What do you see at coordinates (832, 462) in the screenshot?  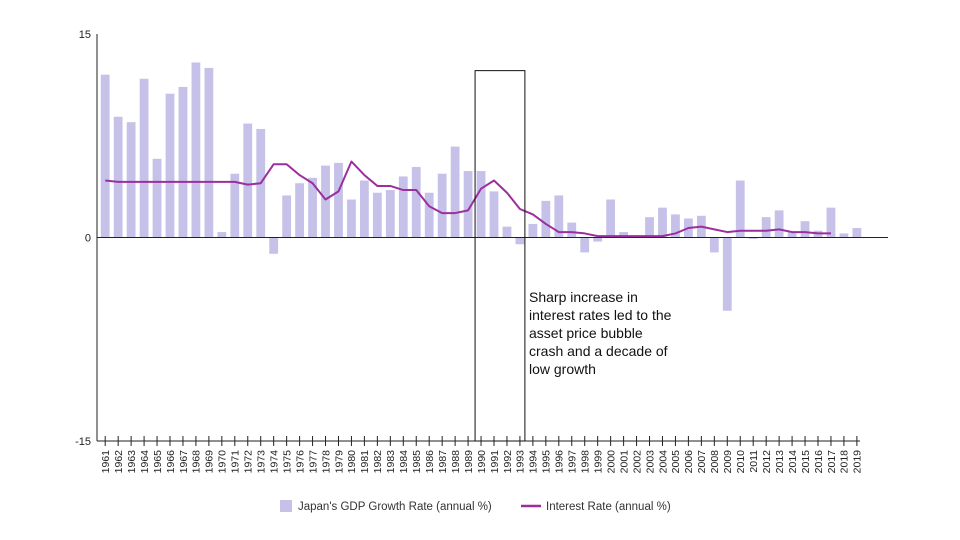 I see `x-tick-label-2017: 2017` at bounding box center [832, 462].